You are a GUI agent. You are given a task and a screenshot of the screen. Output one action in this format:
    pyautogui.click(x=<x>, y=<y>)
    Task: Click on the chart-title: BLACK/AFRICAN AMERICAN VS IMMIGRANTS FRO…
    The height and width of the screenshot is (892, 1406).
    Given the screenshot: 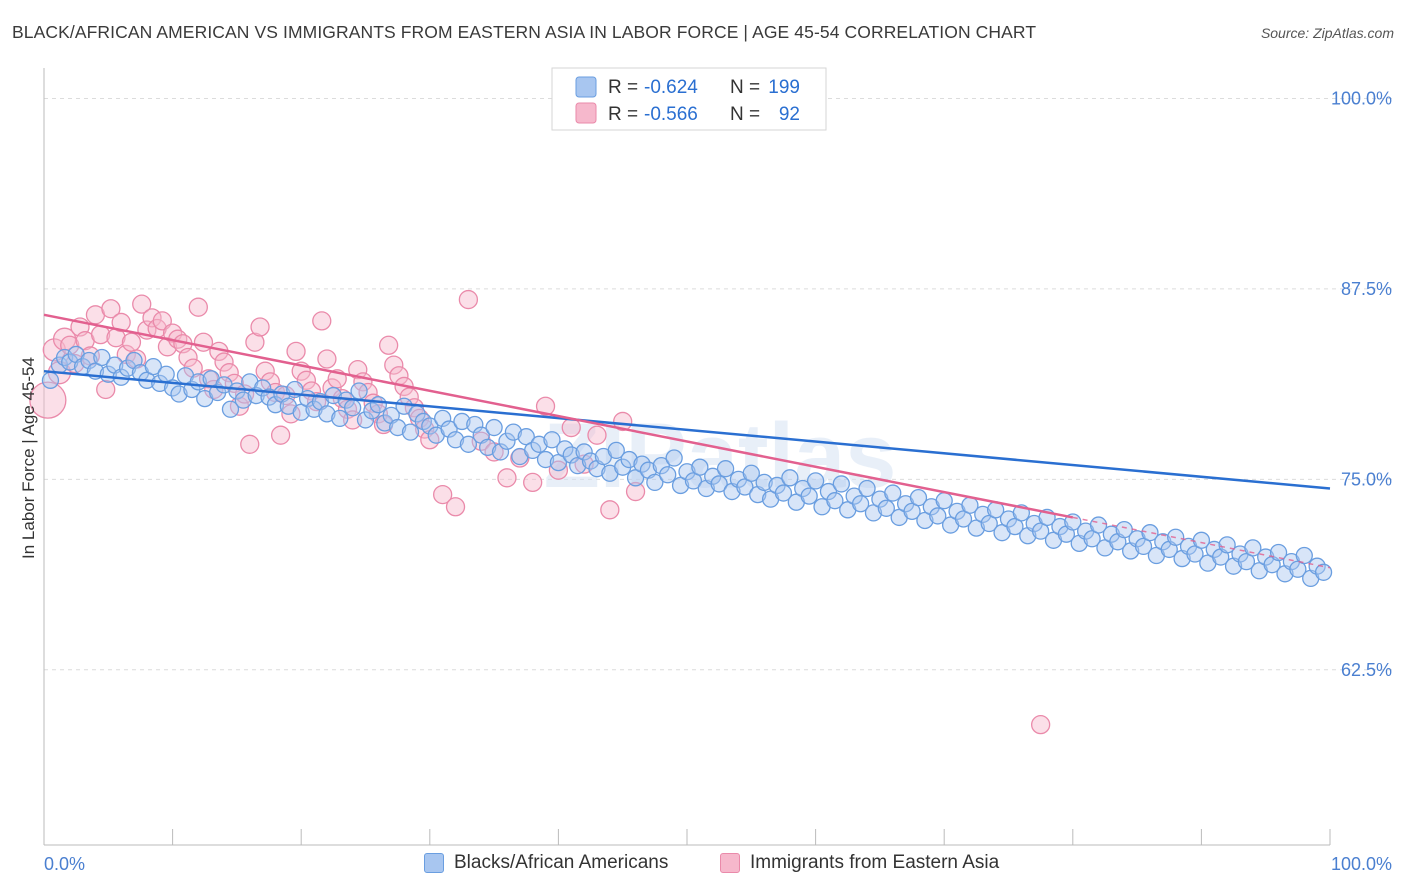 What is the action you would take?
    pyautogui.click(x=524, y=32)
    